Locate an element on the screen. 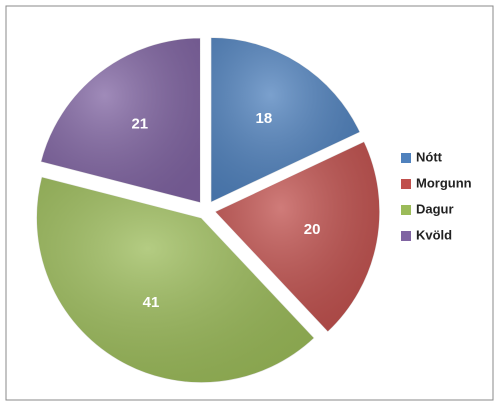 This screenshot has height=406, width=499. data-label: 41 is located at coordinates (151, 302).